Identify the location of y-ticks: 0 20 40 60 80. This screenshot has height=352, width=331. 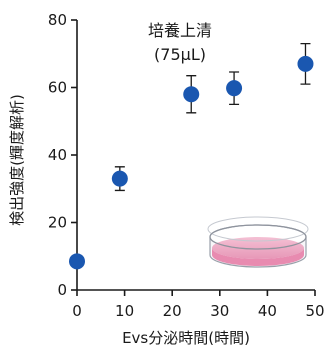
(62, 155).